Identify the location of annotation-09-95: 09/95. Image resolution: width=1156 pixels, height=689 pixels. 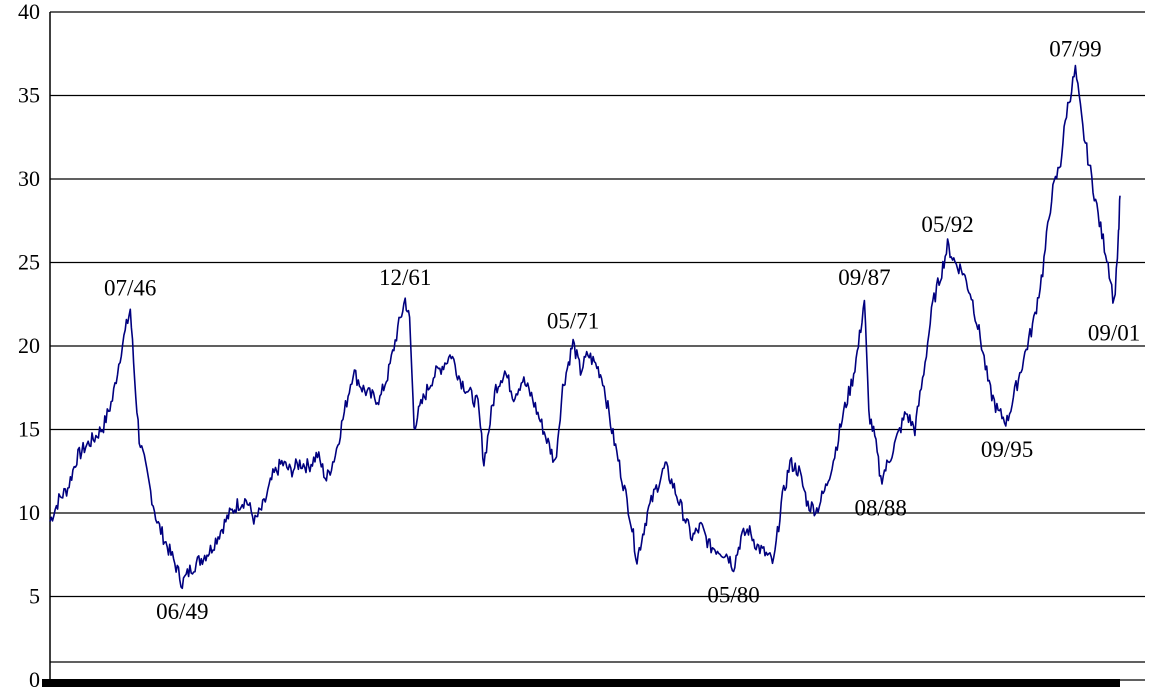
(1007, 449).